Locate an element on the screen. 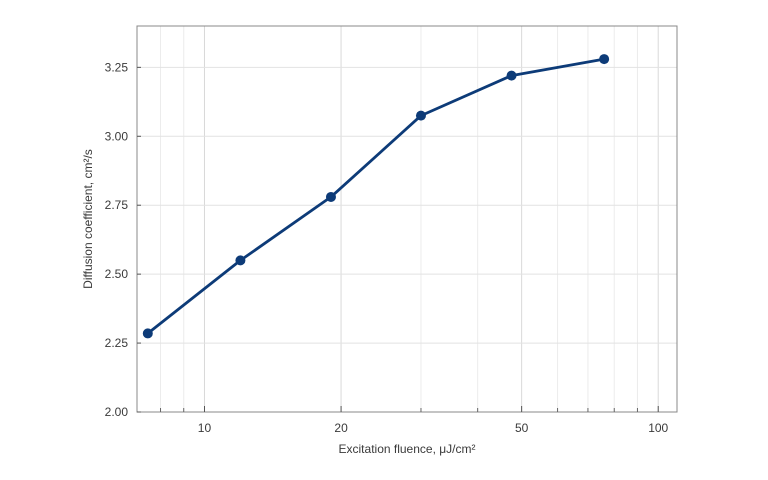 Image resolution: width=768 pixels, height=480 pixels. y-tick-label: 2.75 is located at coordinates (117, 205).